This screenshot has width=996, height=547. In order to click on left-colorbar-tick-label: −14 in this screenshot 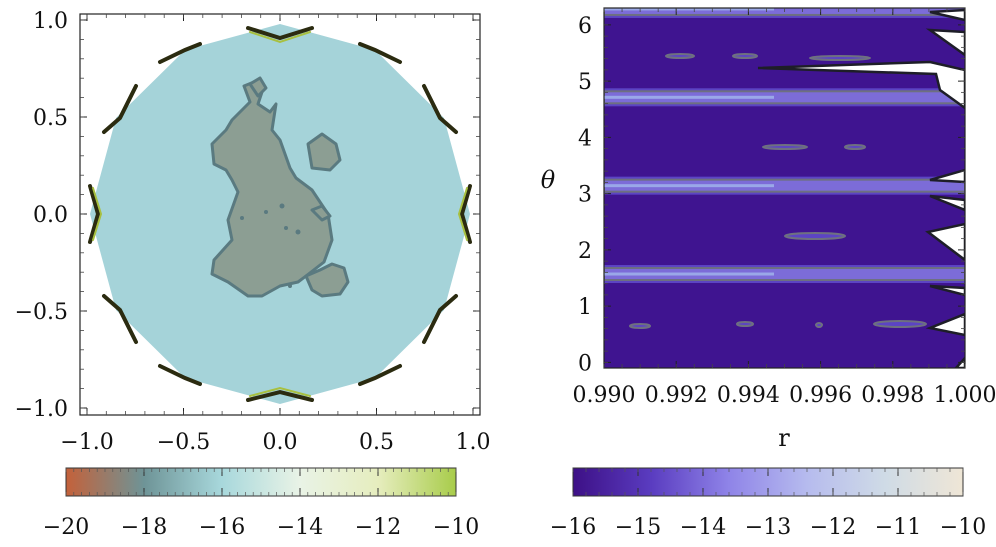, I will do `click(300, 527)`.